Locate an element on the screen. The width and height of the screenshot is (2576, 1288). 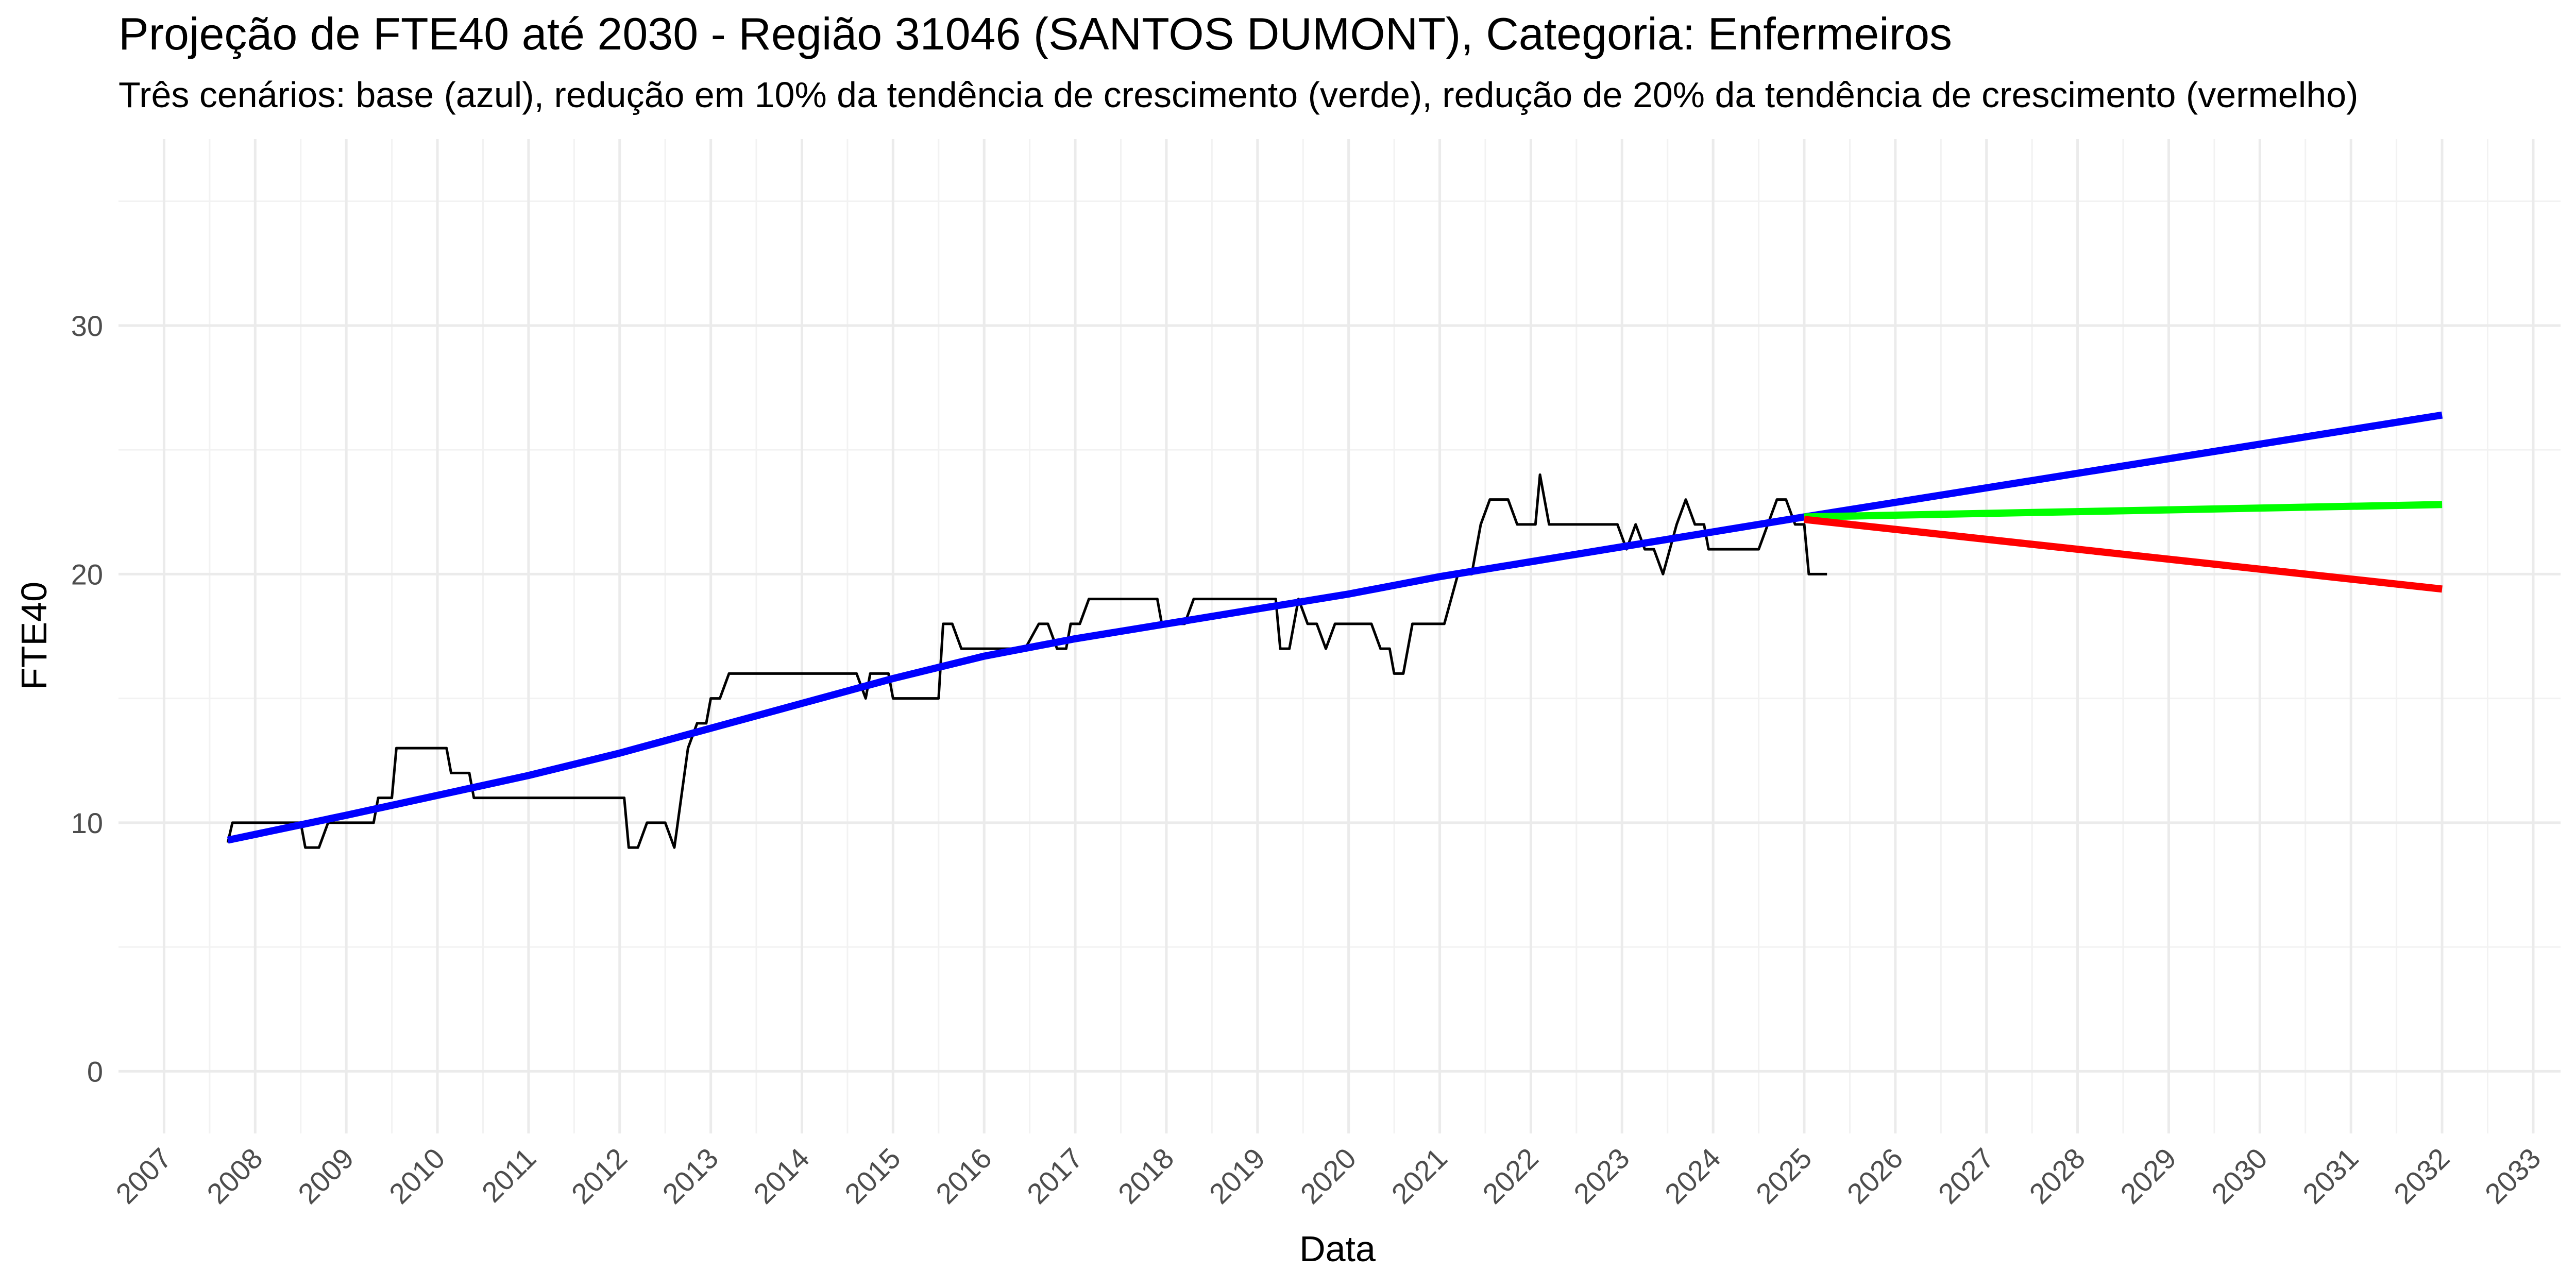
x-tick-label: 2014 is located at coordinates (781, 1176).